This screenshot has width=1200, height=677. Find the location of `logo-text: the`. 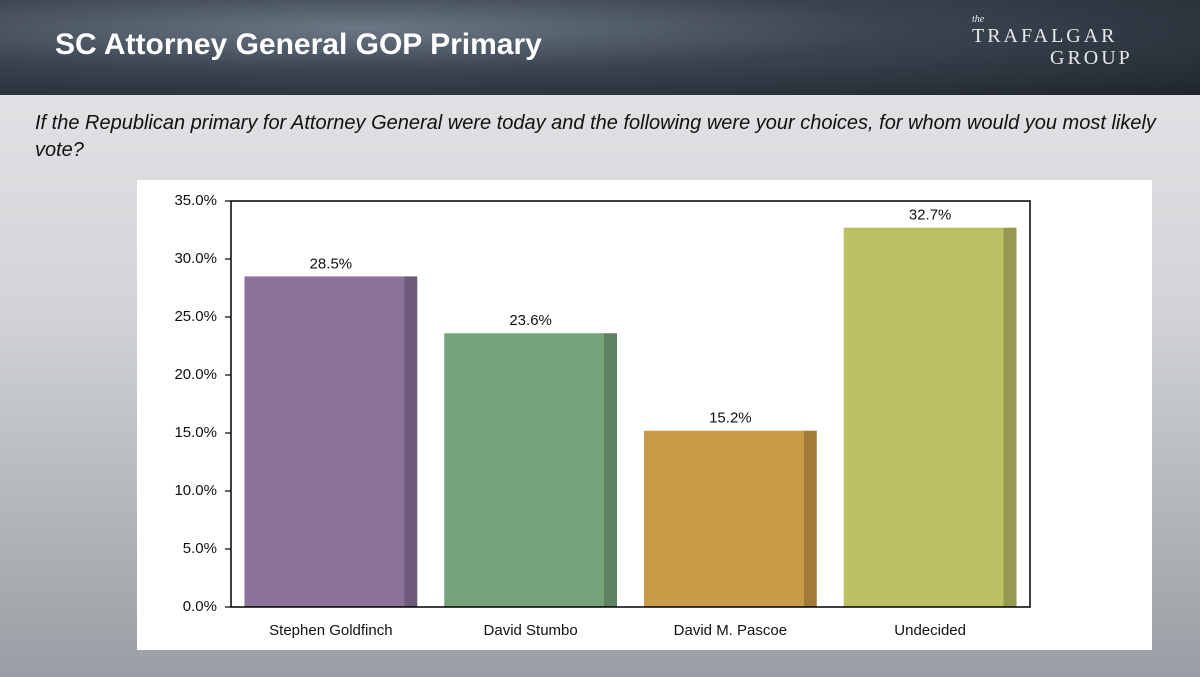

logo-text: the is located at coordinates (978, 19).